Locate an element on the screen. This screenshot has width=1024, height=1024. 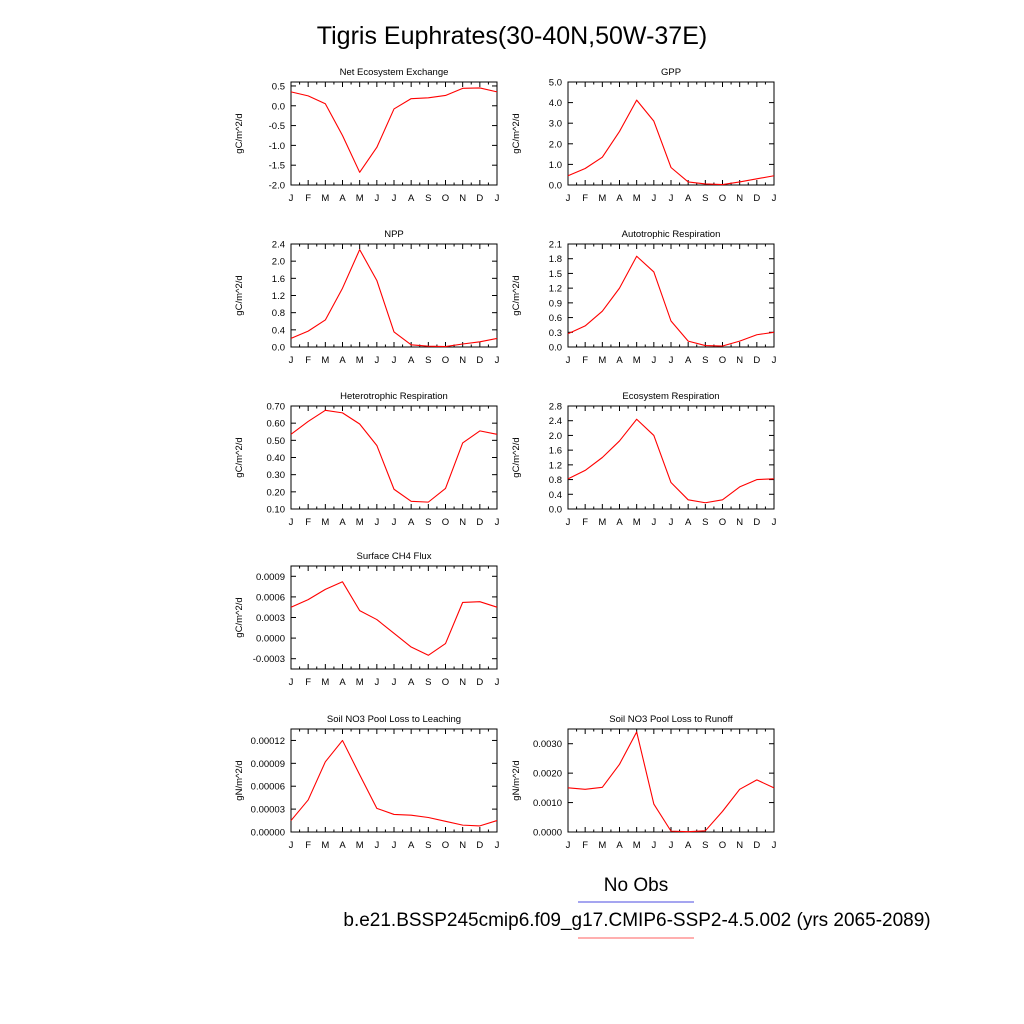
panel-title: Surface CH4 Flux is located at coordinates (394, 556).